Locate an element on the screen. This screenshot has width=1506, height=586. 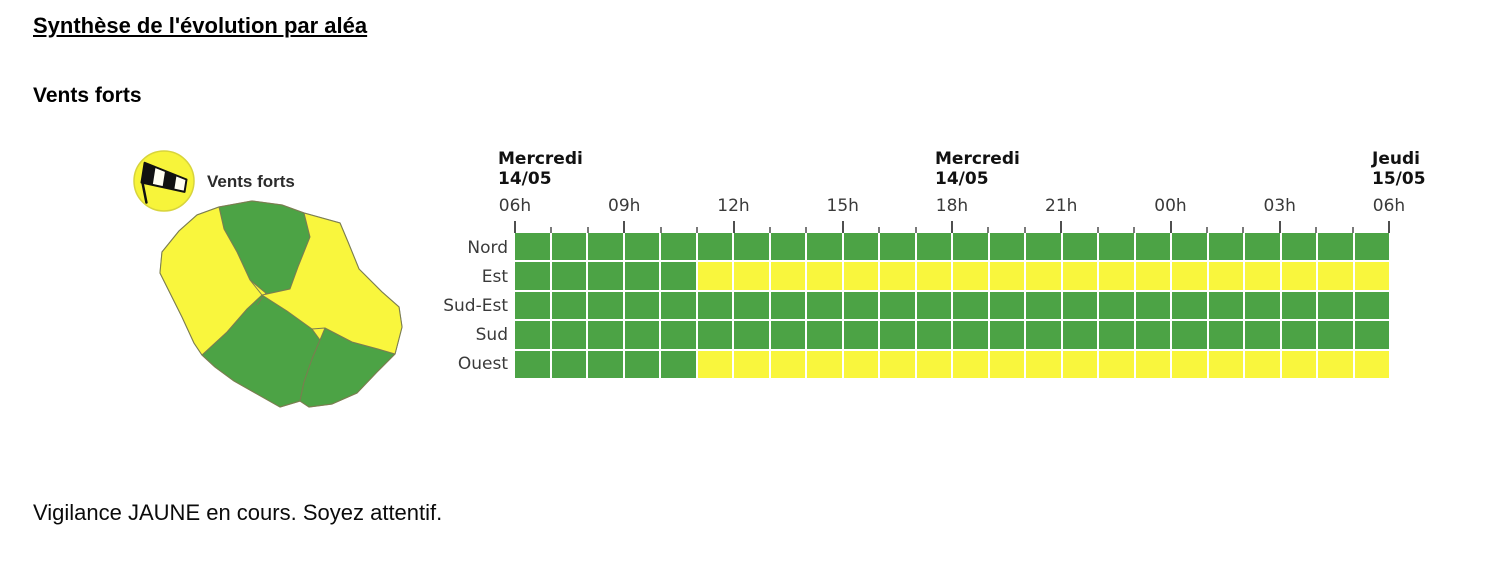
hazard-icon-label: Vents forts is located at coordinates (251, 181).